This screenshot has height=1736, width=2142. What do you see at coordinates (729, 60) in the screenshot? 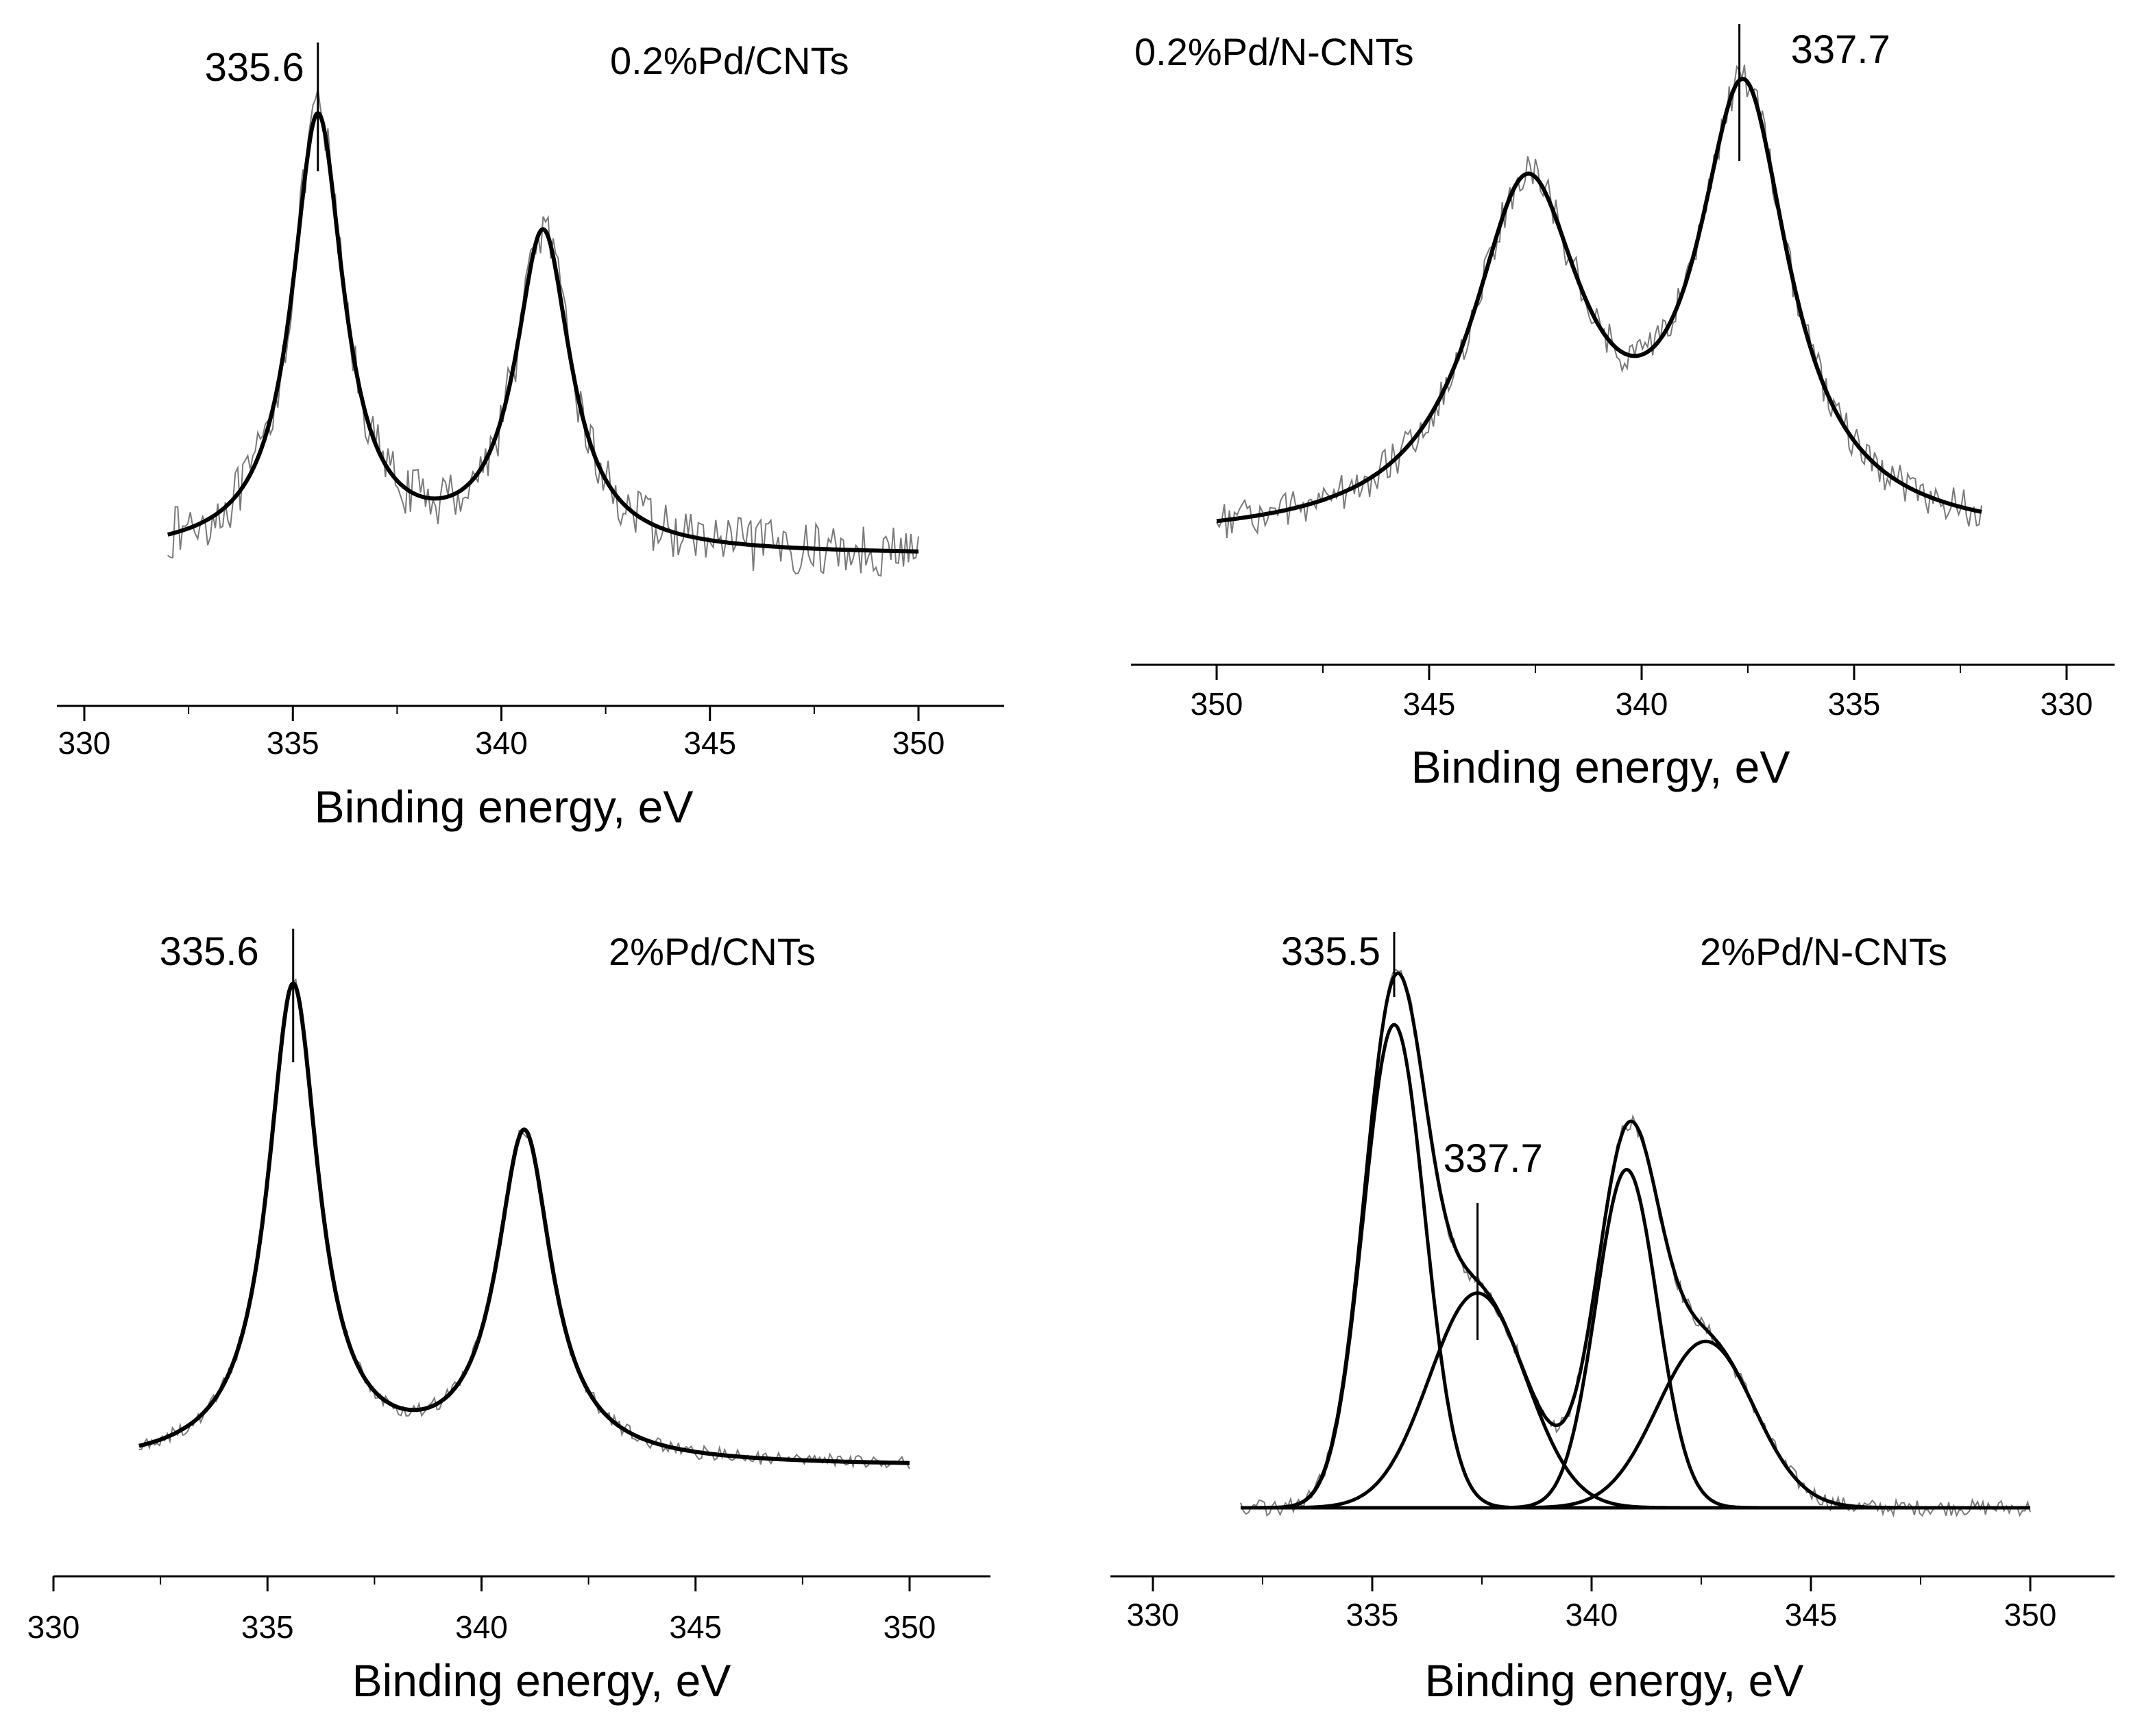
I see `sample-label: 0.2%Pd/CNTs` at bounding box center [729, 60].